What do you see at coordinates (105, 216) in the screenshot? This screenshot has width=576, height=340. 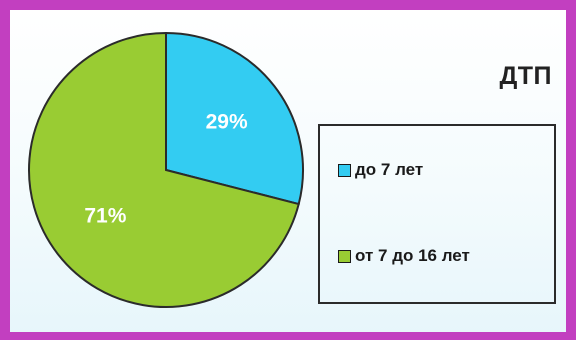 I see `pie-data-label-1: 71%` at bounding box center [105, 216].